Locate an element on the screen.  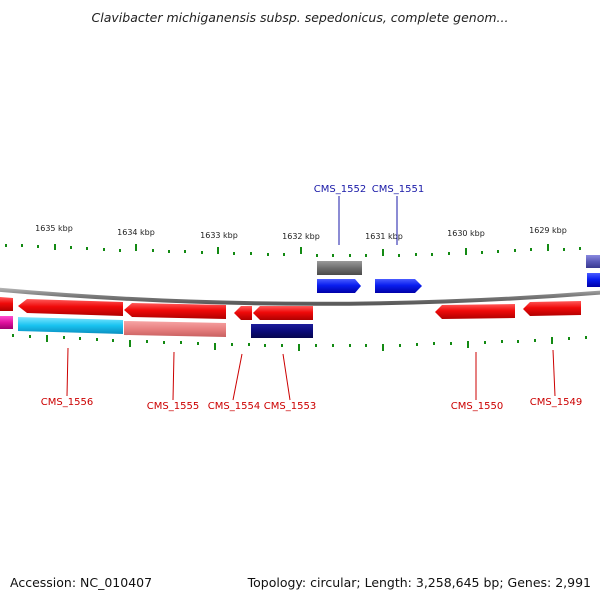
outer-tick-row is located at coordinates (293, 250).